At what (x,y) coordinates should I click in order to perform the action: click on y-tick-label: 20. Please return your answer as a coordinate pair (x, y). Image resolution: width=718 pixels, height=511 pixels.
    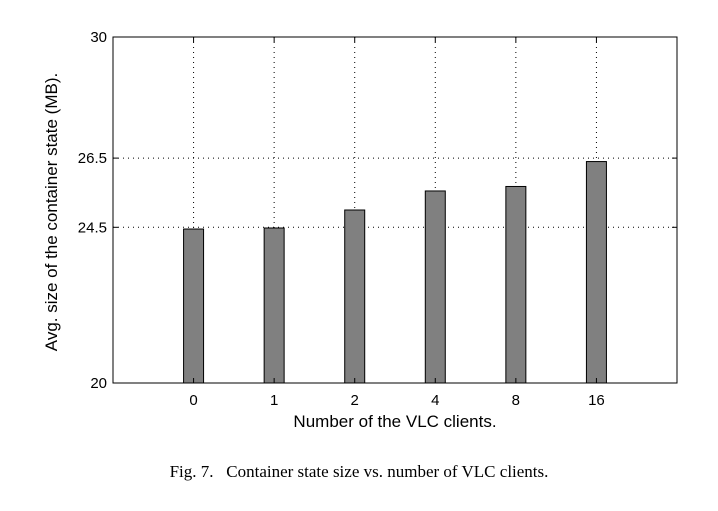
    Looking at the image, I should click on (98, 383).